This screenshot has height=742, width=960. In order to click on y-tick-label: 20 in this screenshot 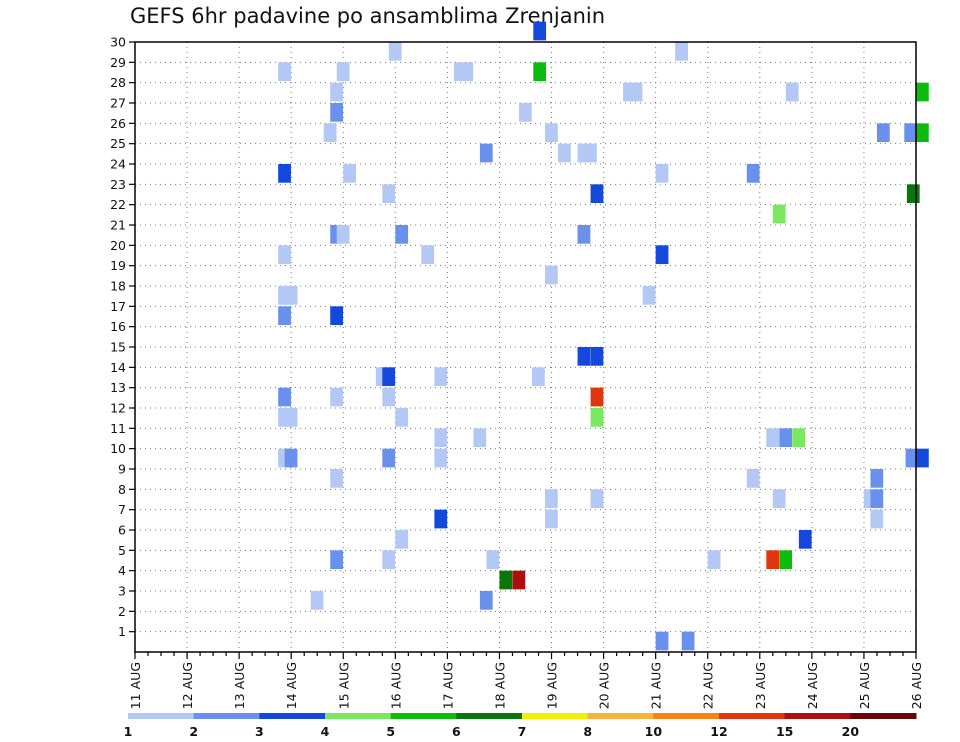, I will do `click(118, 245)`.